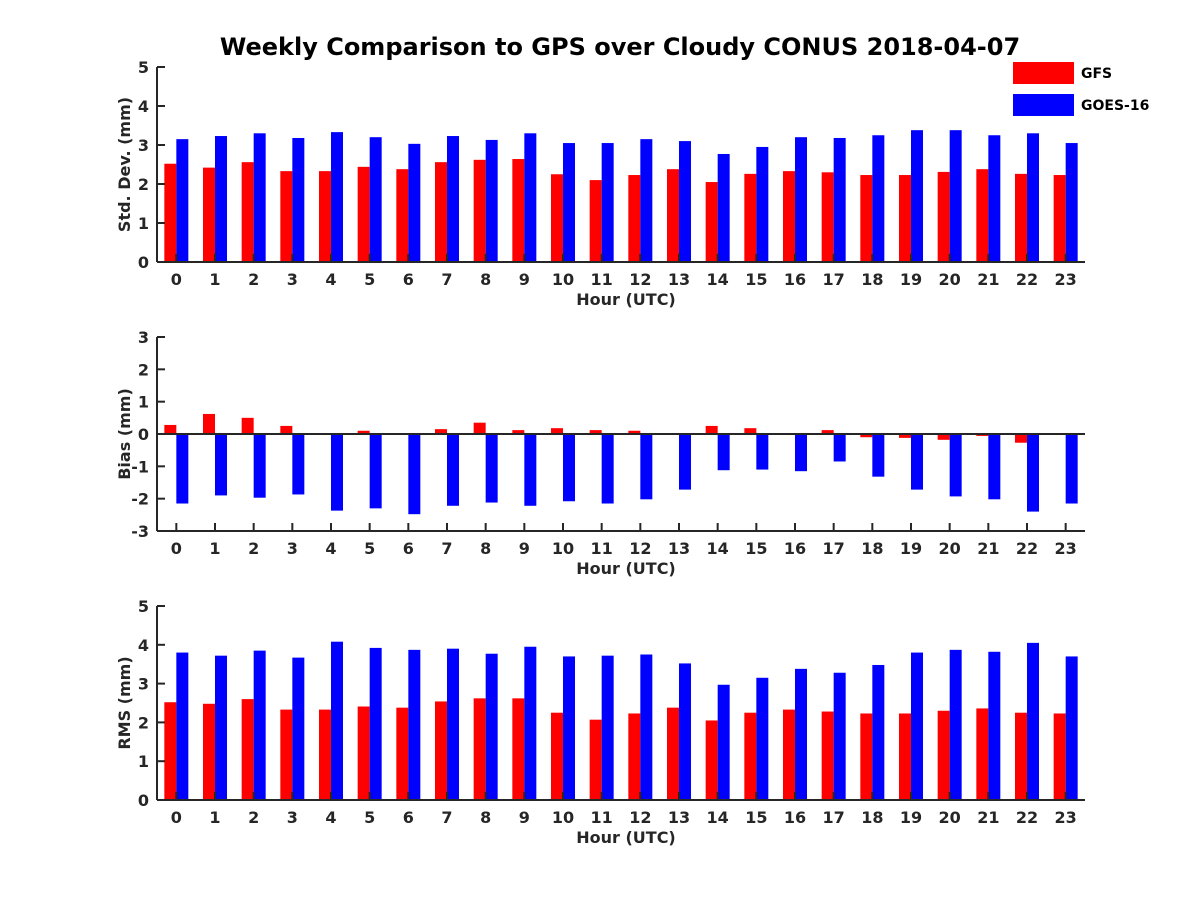  I want to click on y-tick-label: 5, so click(143, 67).